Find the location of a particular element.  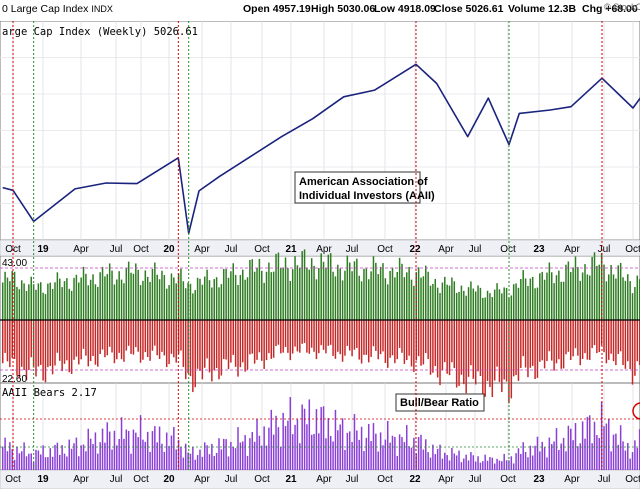

chart-title: 0 Large Cap Index INDX is located at coordinates (57, 9).